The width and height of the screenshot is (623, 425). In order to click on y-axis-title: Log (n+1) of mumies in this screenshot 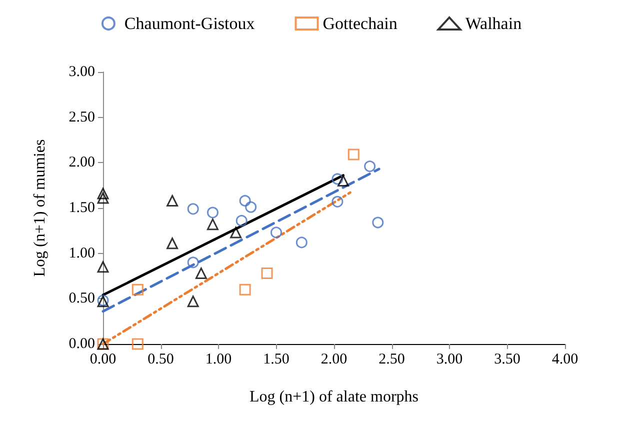, I will do `click(40, 208)`.